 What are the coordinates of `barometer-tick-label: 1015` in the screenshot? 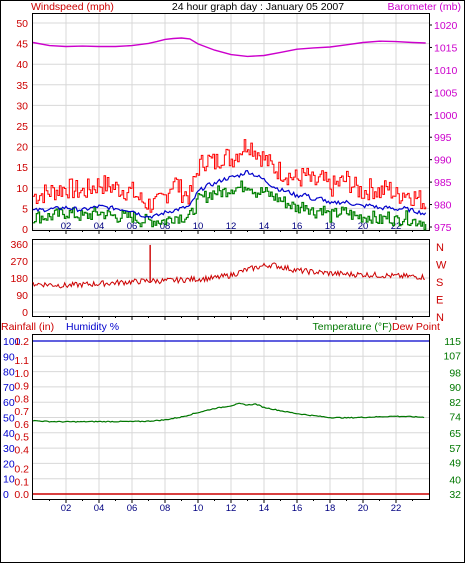 It's located at (446, 48).